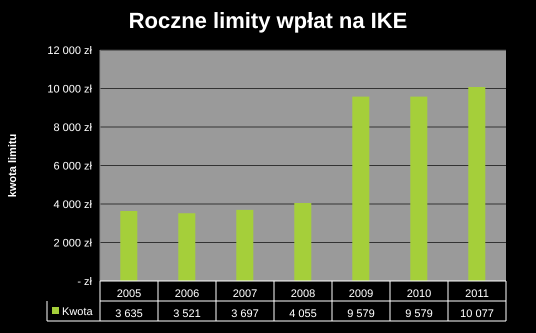 The width and height of the screenshot is (536, 333). I want to click on y-axis-title: kwota limitu, so click(12, 166).